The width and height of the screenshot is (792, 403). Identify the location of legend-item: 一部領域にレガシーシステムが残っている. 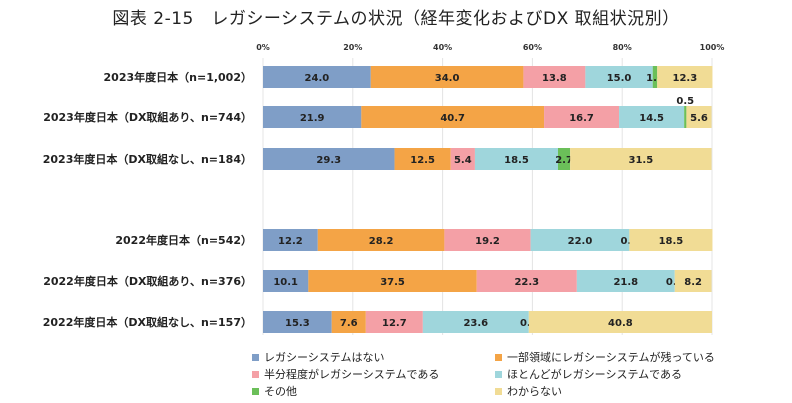
(605, 357).